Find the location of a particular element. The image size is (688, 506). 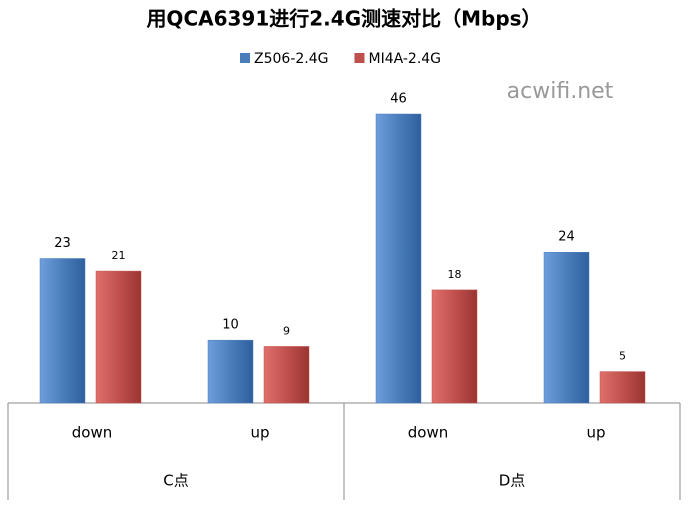

group-label: D点 is located at coordinates (512, 481).